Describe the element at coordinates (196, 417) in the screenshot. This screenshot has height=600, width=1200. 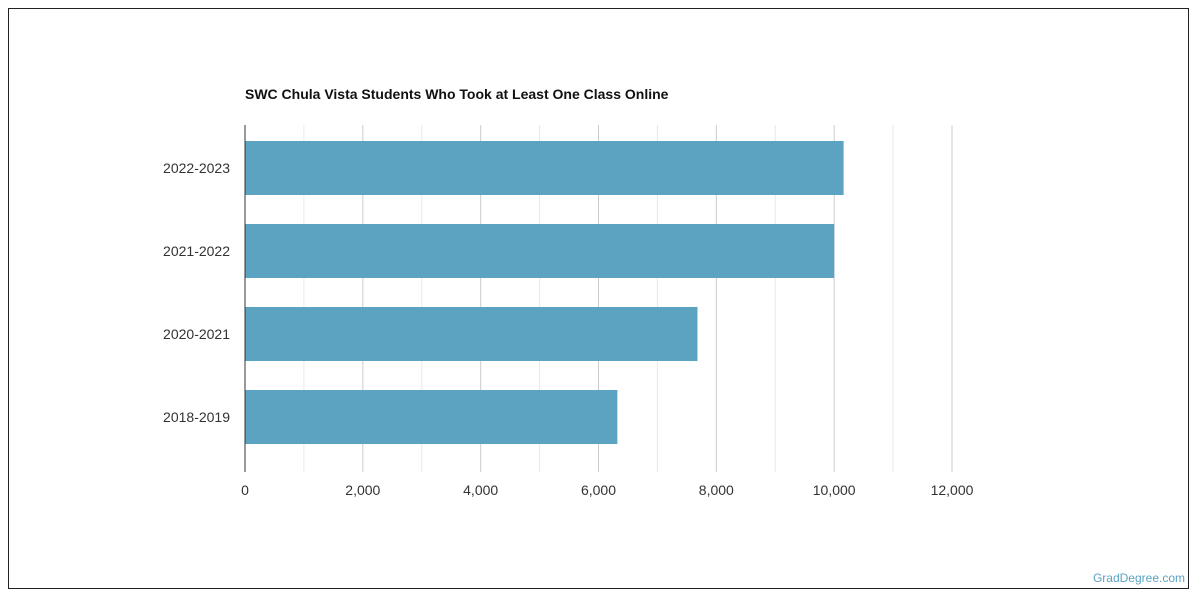
I see `category-label: 2018-2019` at that location.